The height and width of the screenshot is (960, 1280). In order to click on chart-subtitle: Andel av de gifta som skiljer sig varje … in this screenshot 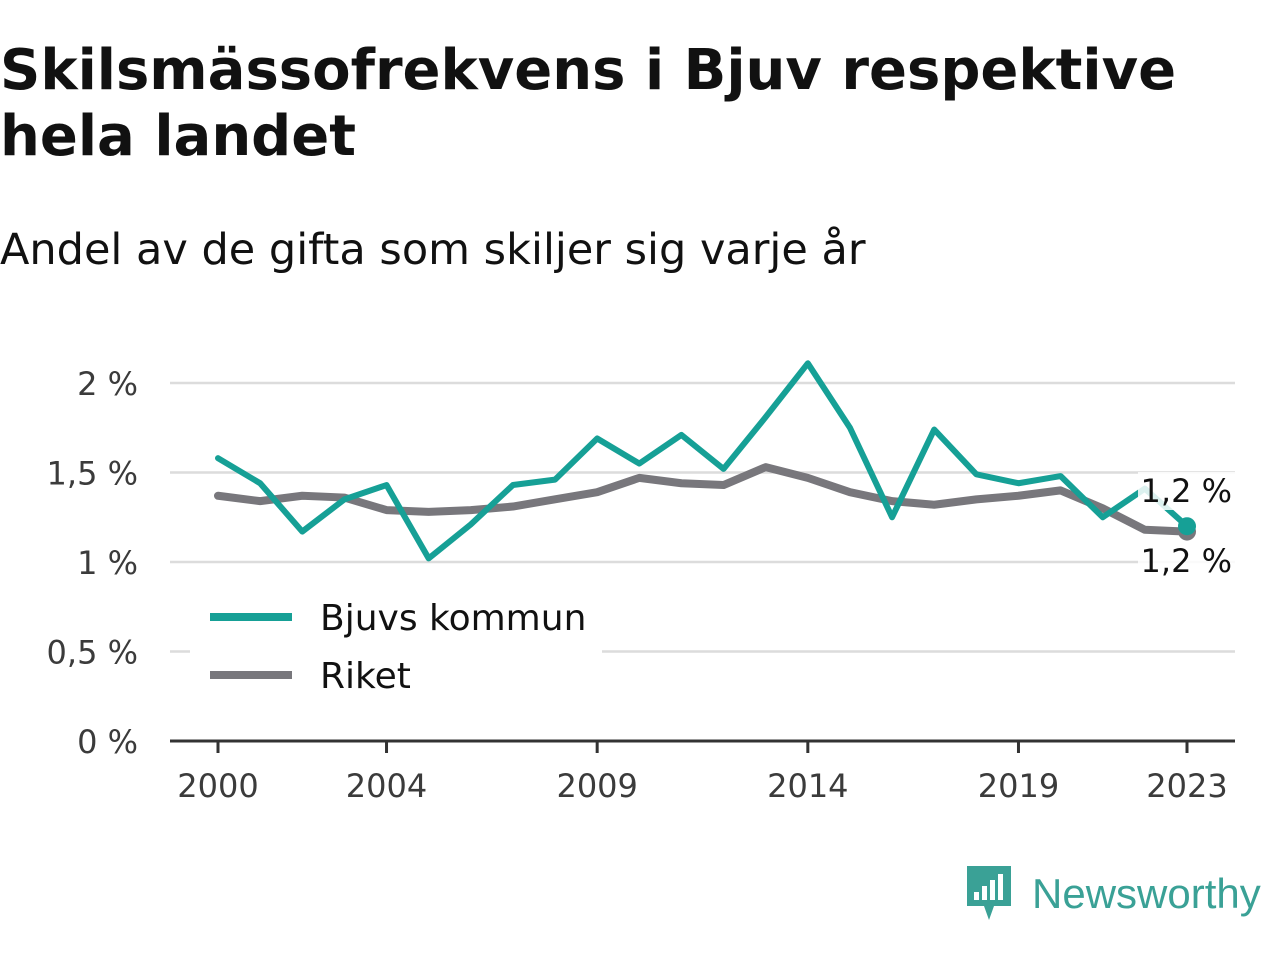, I will do `click(433, 250)`.